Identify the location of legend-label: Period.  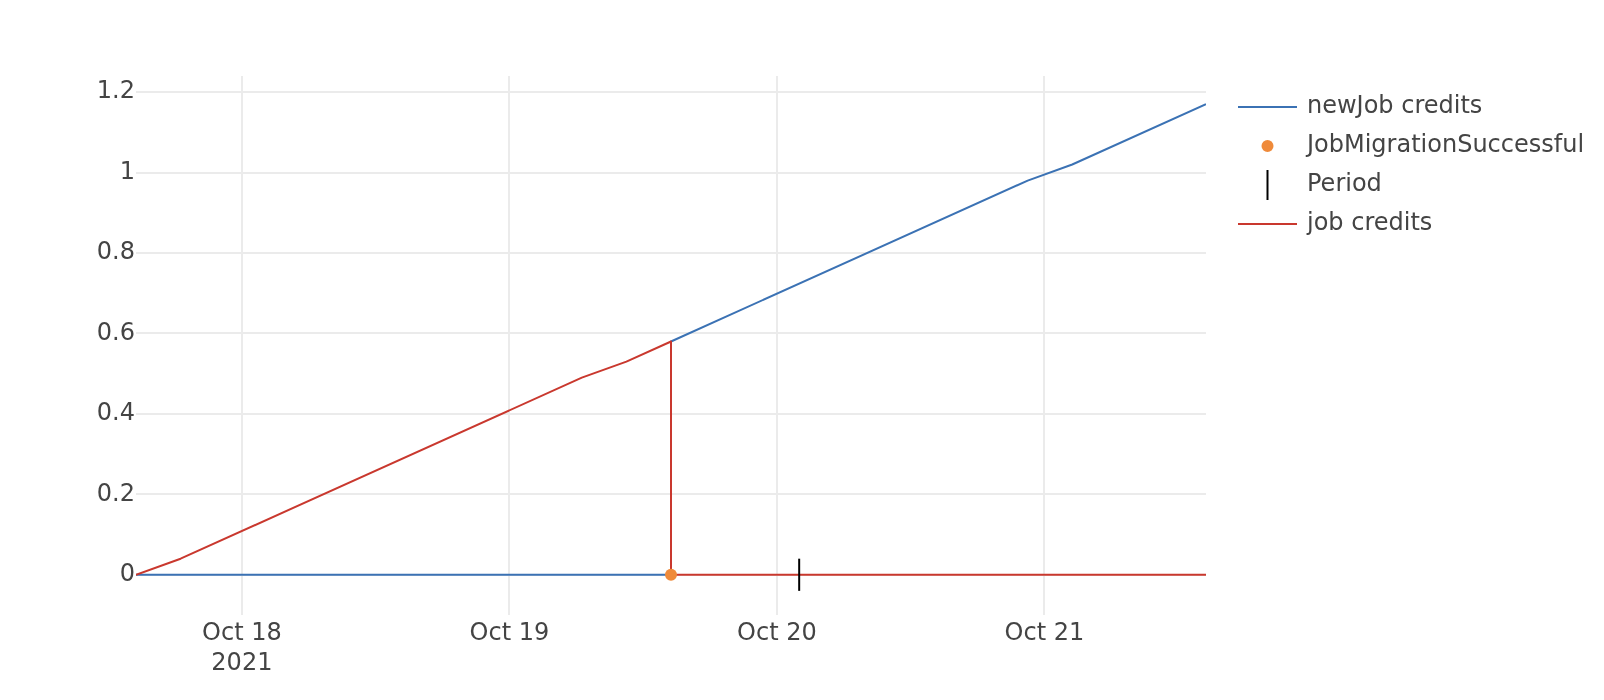
(1344, 183).